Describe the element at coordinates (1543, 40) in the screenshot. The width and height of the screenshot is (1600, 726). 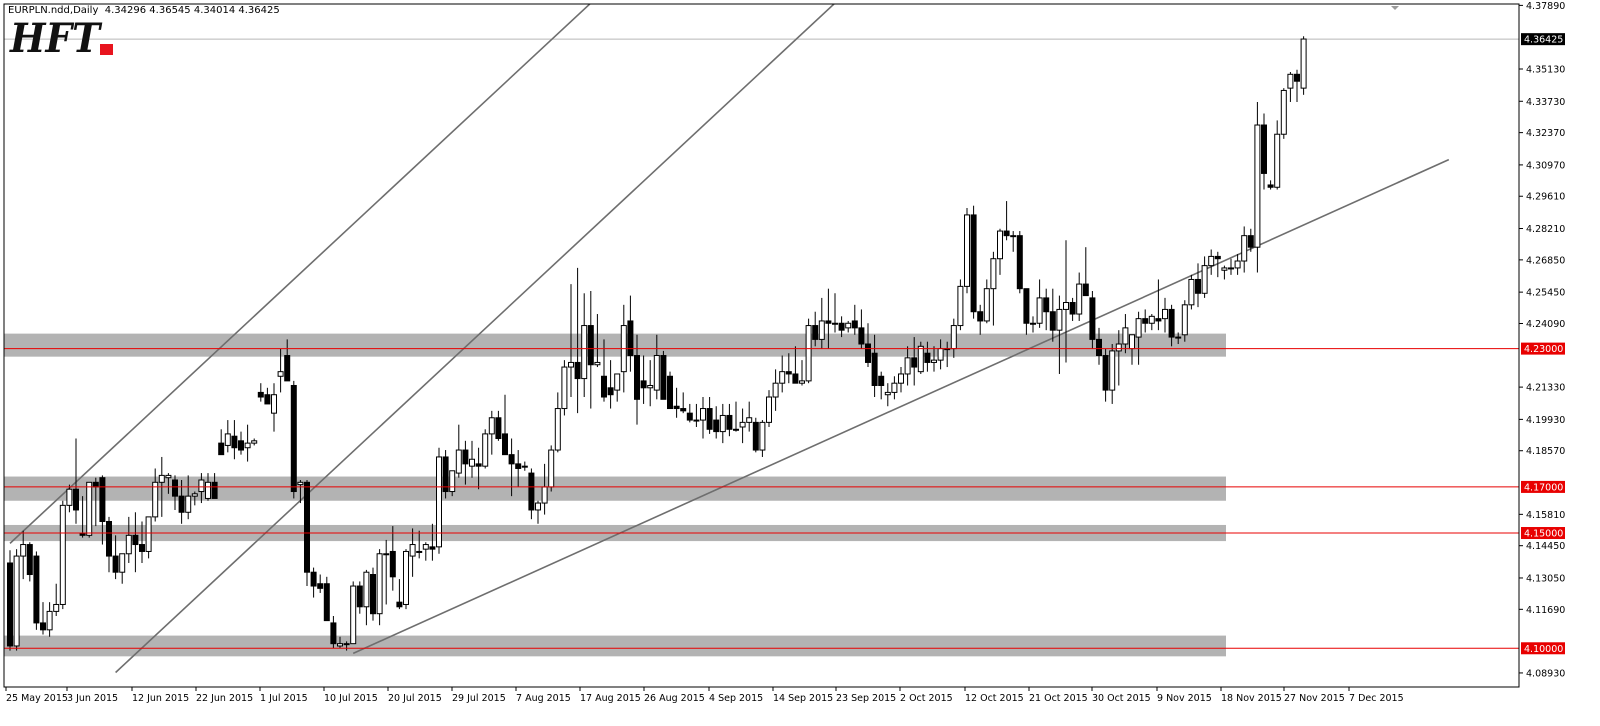
I see `last-price-label: 4.36425` at that location.